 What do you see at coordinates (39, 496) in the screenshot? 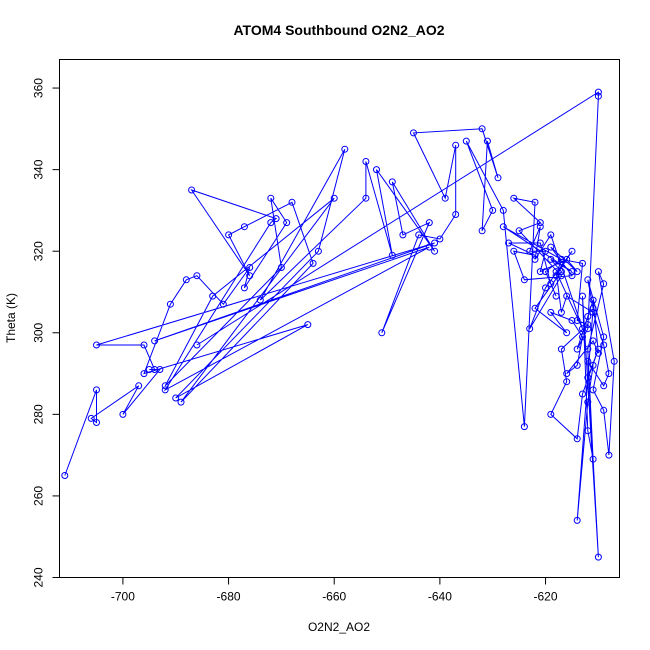
I see `y-tick-label: 260` at bounding box center [39, 496].